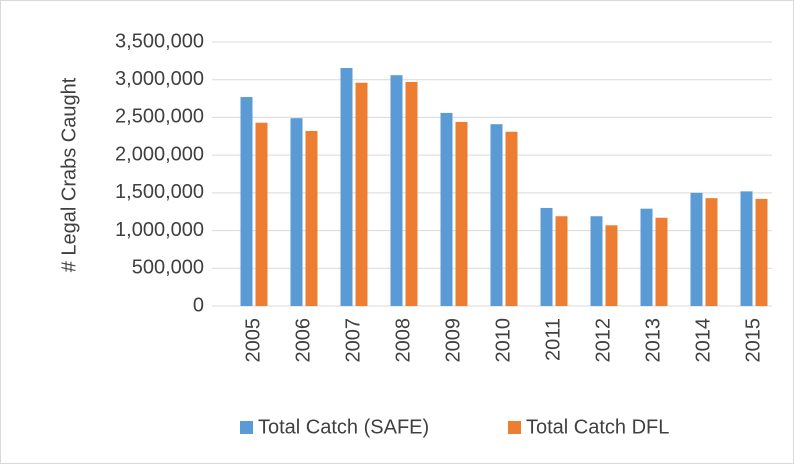 The height and width of the screenshot is (464, 794). I want to click on x-tick-label: 2009, so click(453, 340).